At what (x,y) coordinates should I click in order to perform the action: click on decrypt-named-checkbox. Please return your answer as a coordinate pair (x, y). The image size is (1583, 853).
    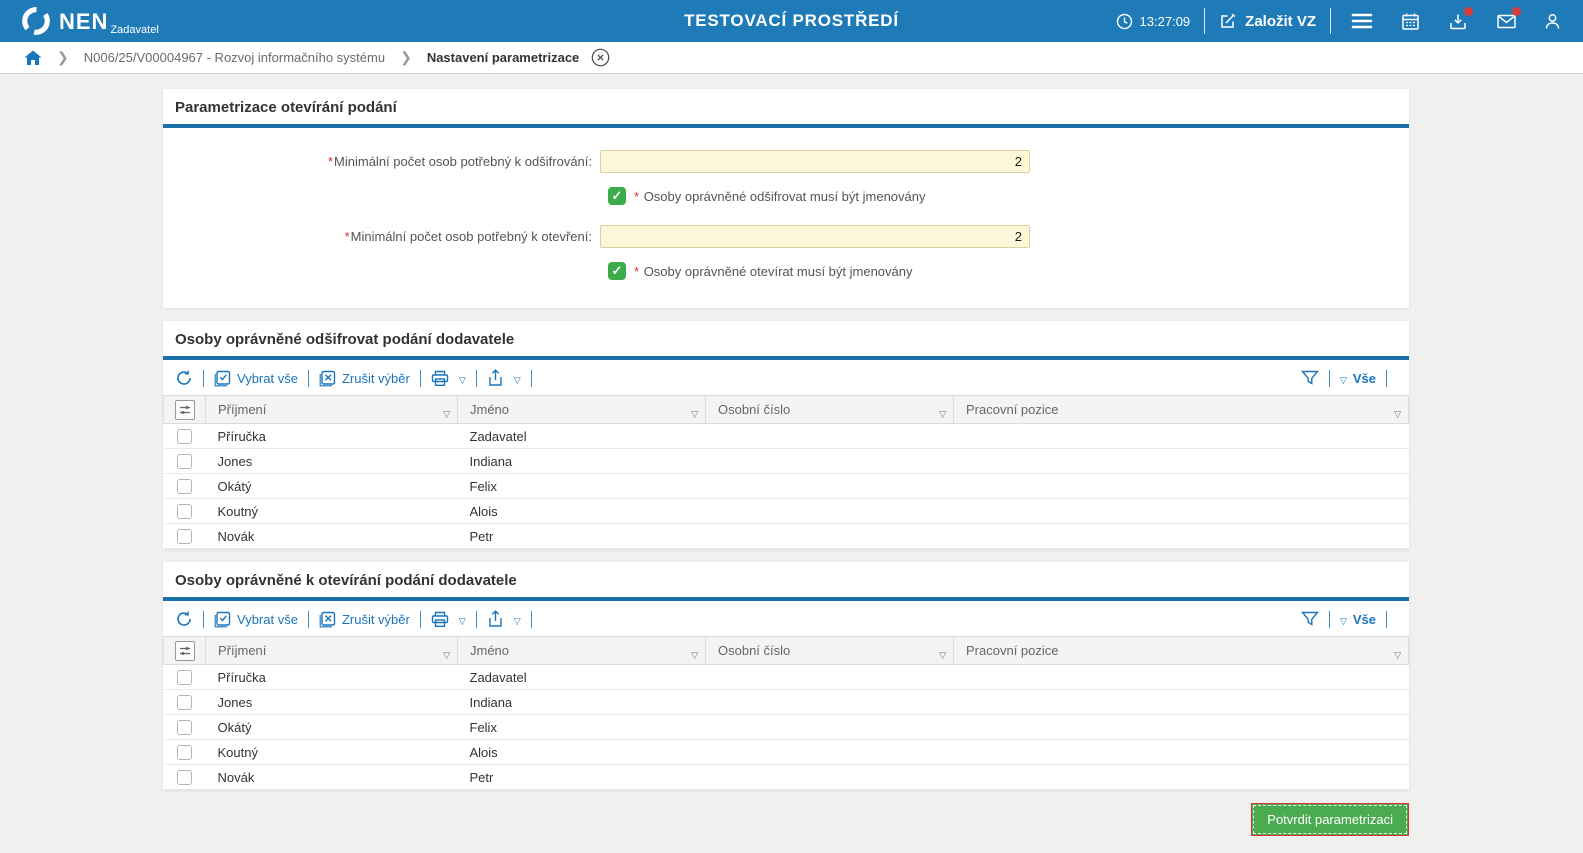
    Looking at the image, I should click on (617, 196).